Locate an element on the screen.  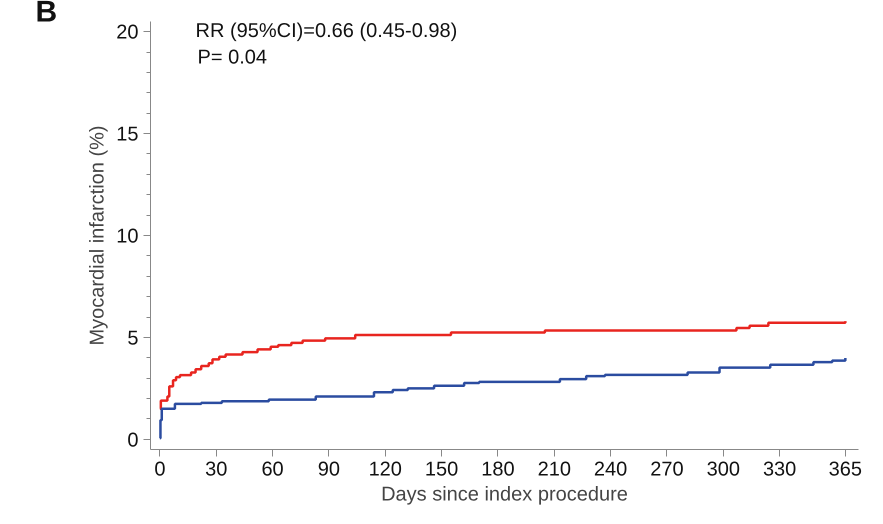
x-tick-label: 30 is located at coordinates (216, 469).